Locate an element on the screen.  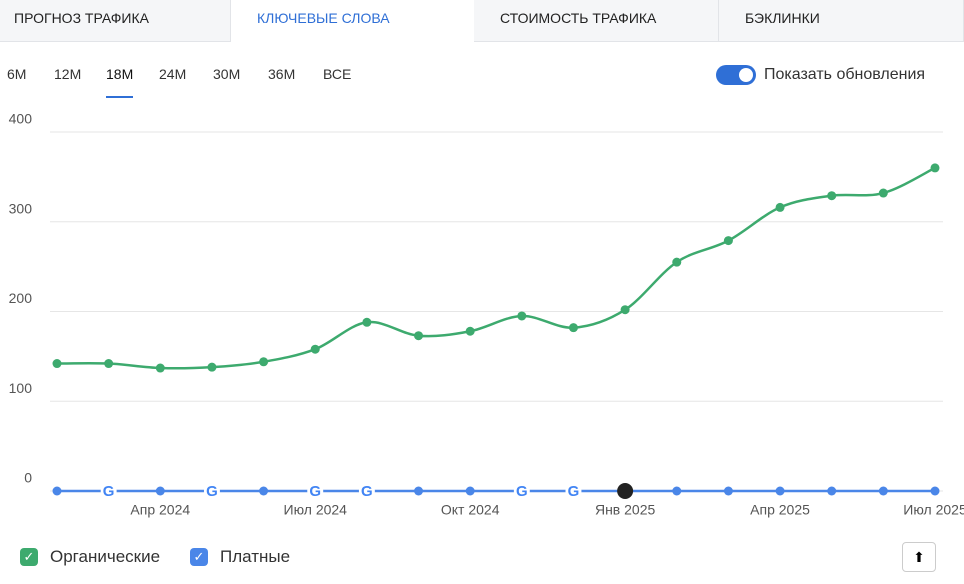
tab: ПРОГНОЗ ТРАФИКА is located at coordinates (115, 21).